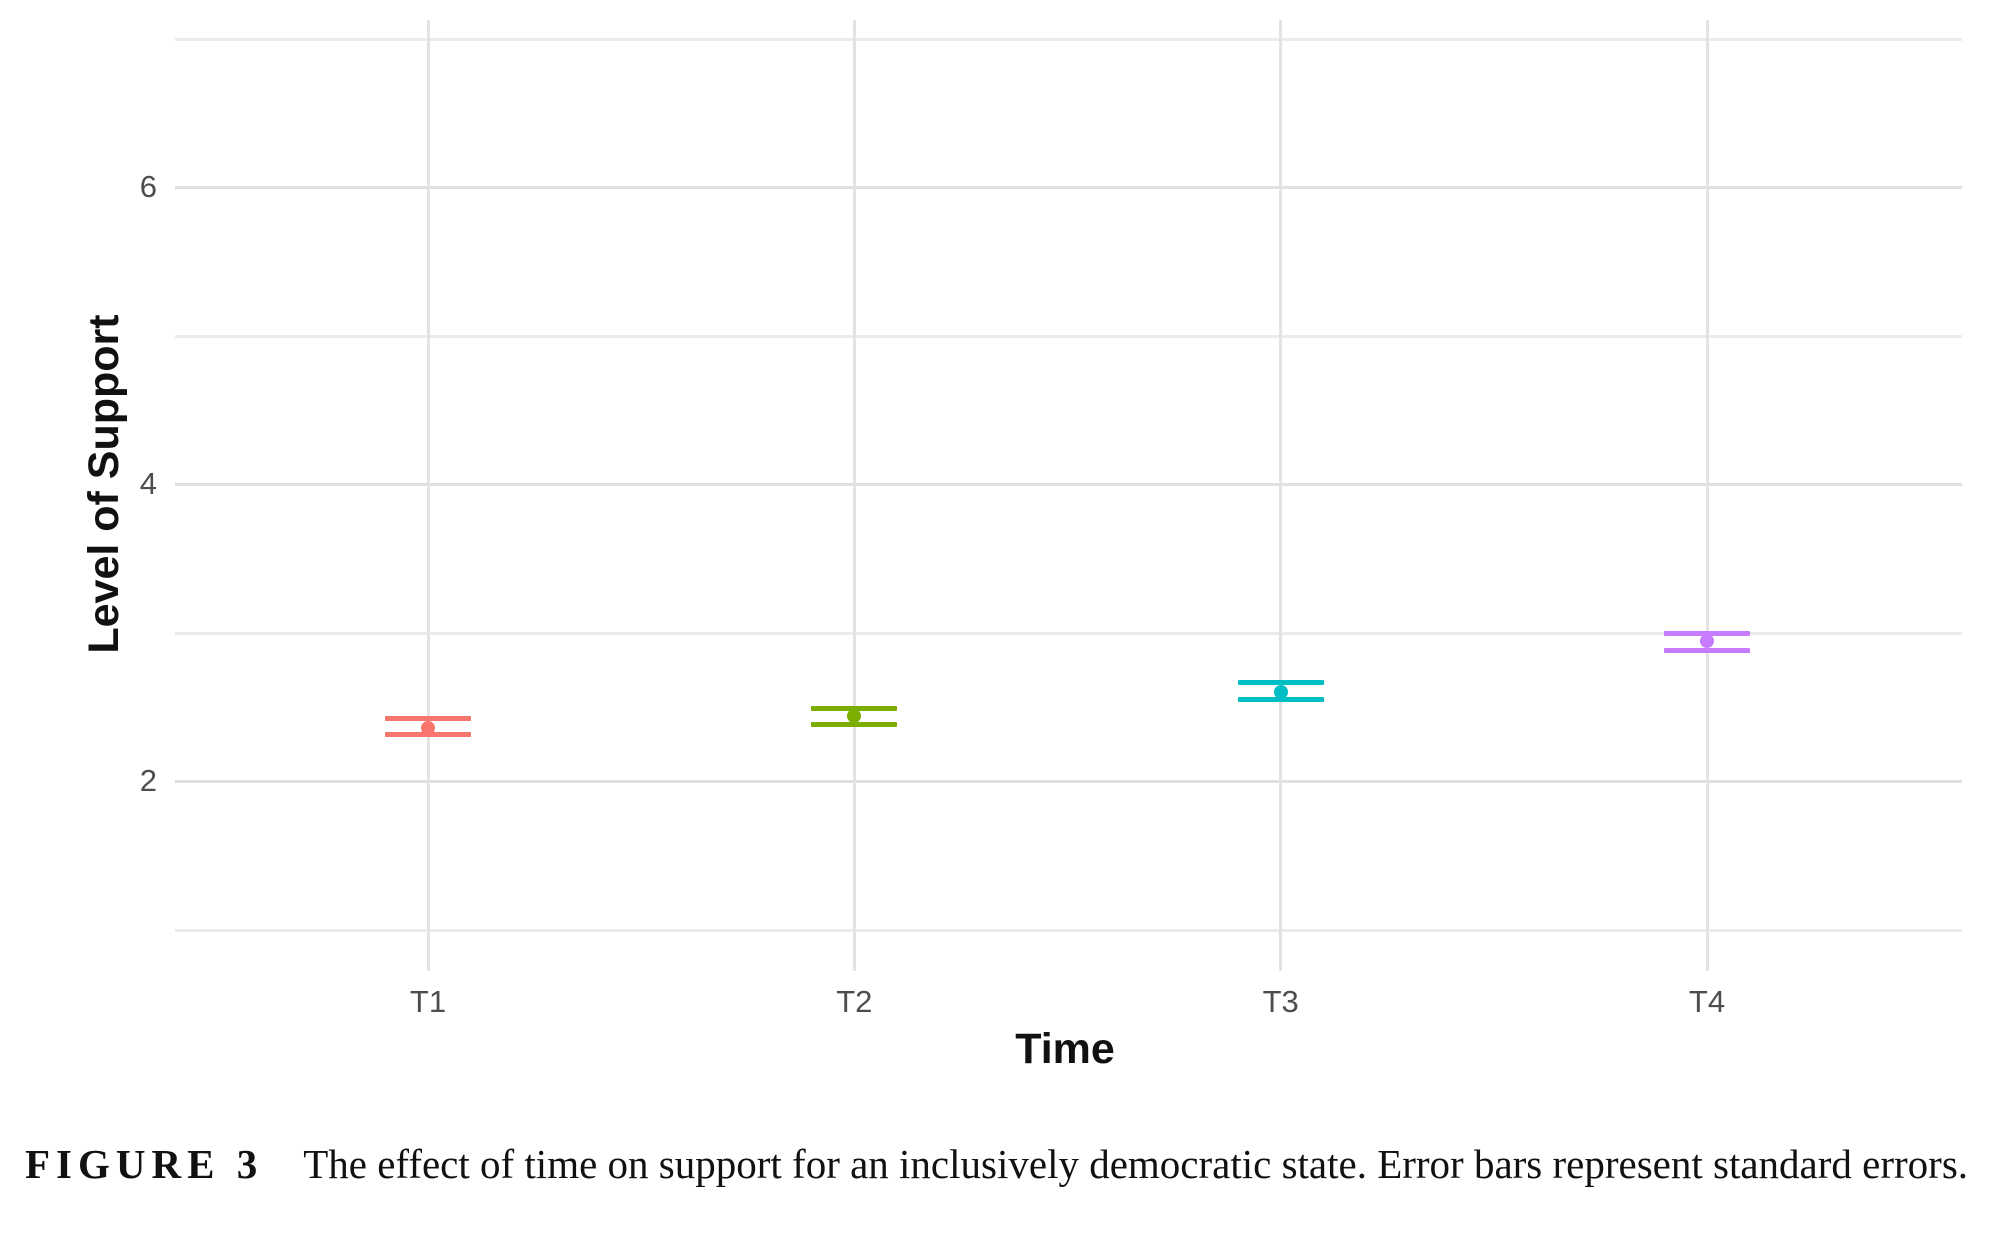  I want to click on errorbar-top-cap-T4, so click(1707, 634).